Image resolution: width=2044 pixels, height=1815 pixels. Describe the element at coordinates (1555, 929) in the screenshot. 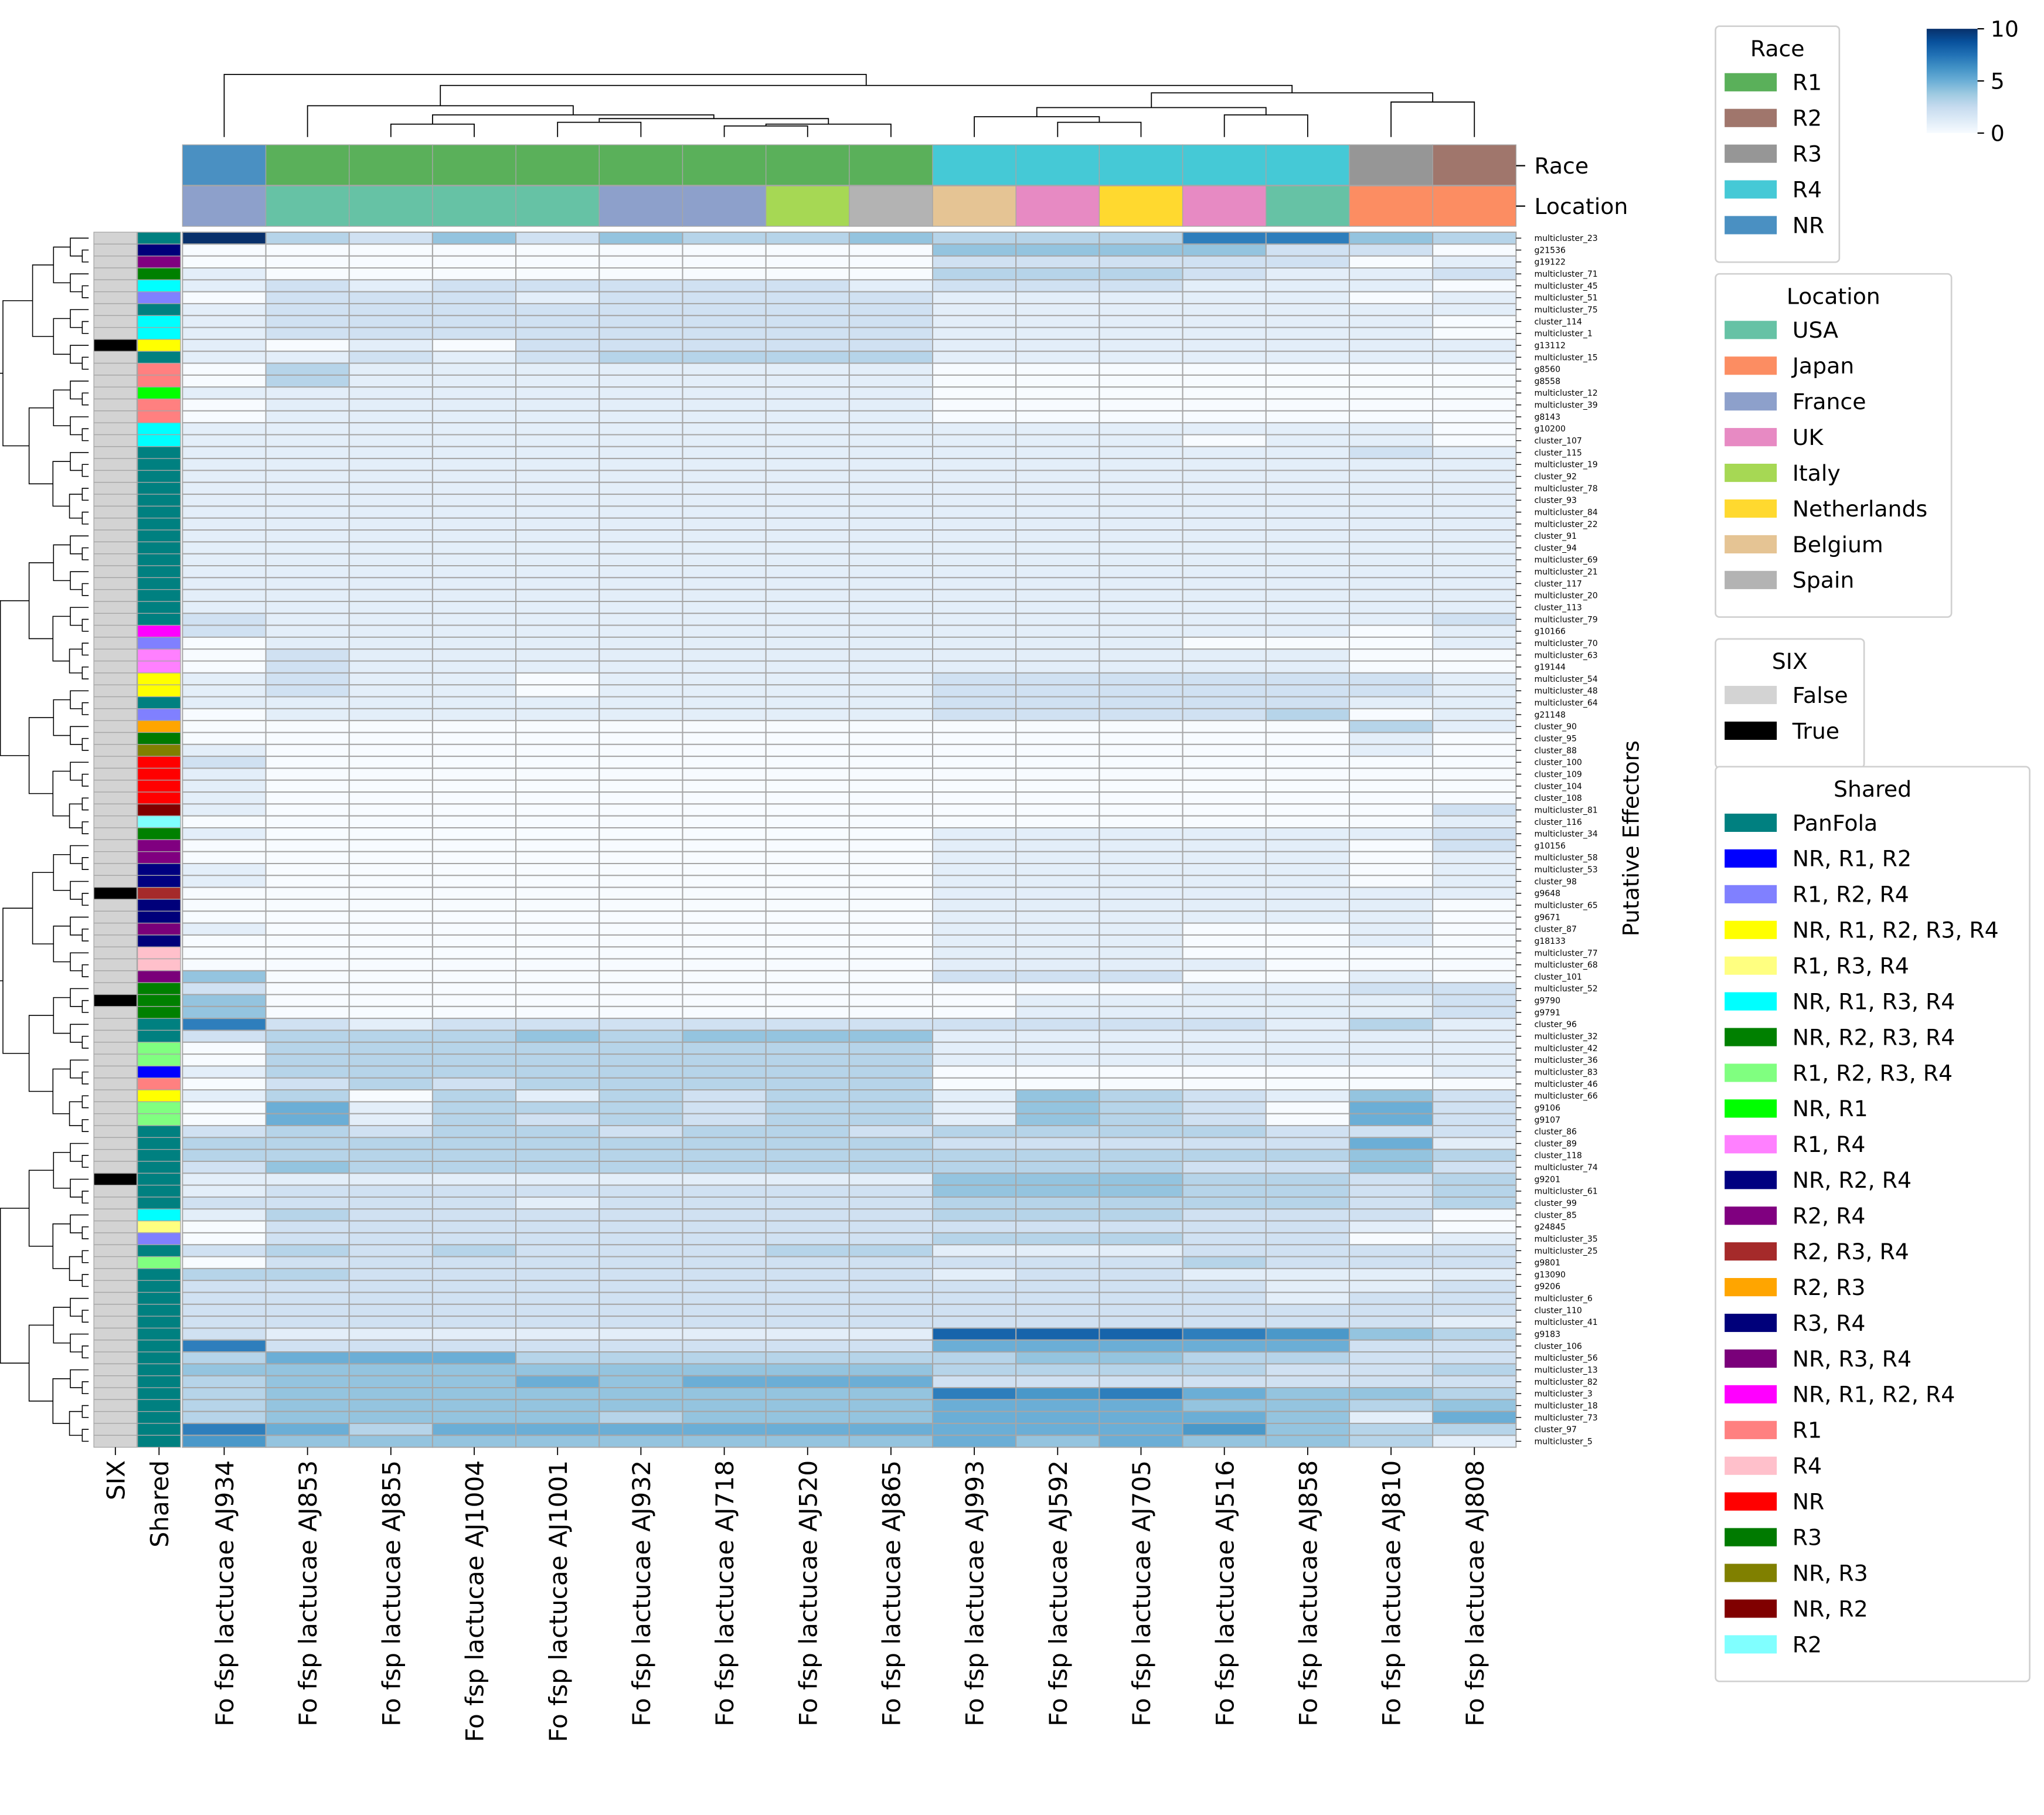

I see `row-label: cluster_87` at that location.